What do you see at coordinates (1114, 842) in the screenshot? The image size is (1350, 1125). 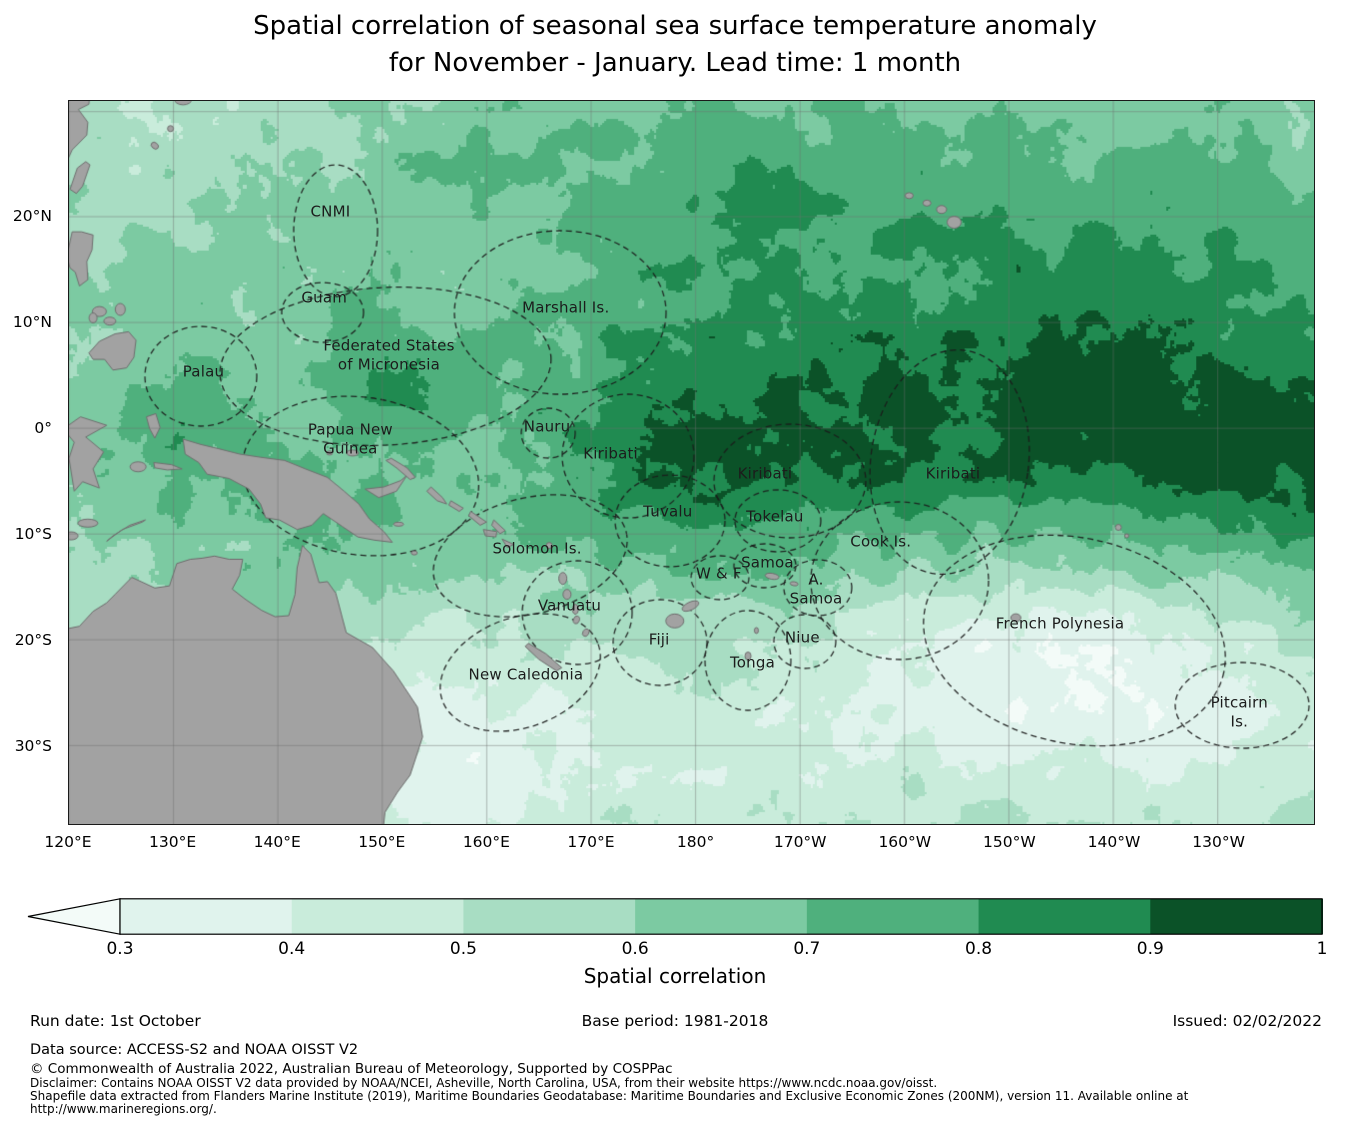 I see `x-axis-tick-label: 140°W` at bounding box center [1114, 842].